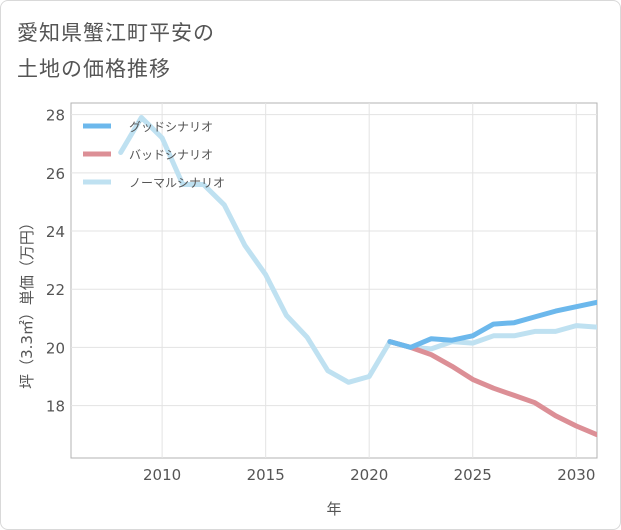 The width and height of the screenshot is (621, 530). Describe the element at coordinates (55, 261) in the screenshot. I see `y-axis-ticks: 18 20 22 24 26 28` at that location.